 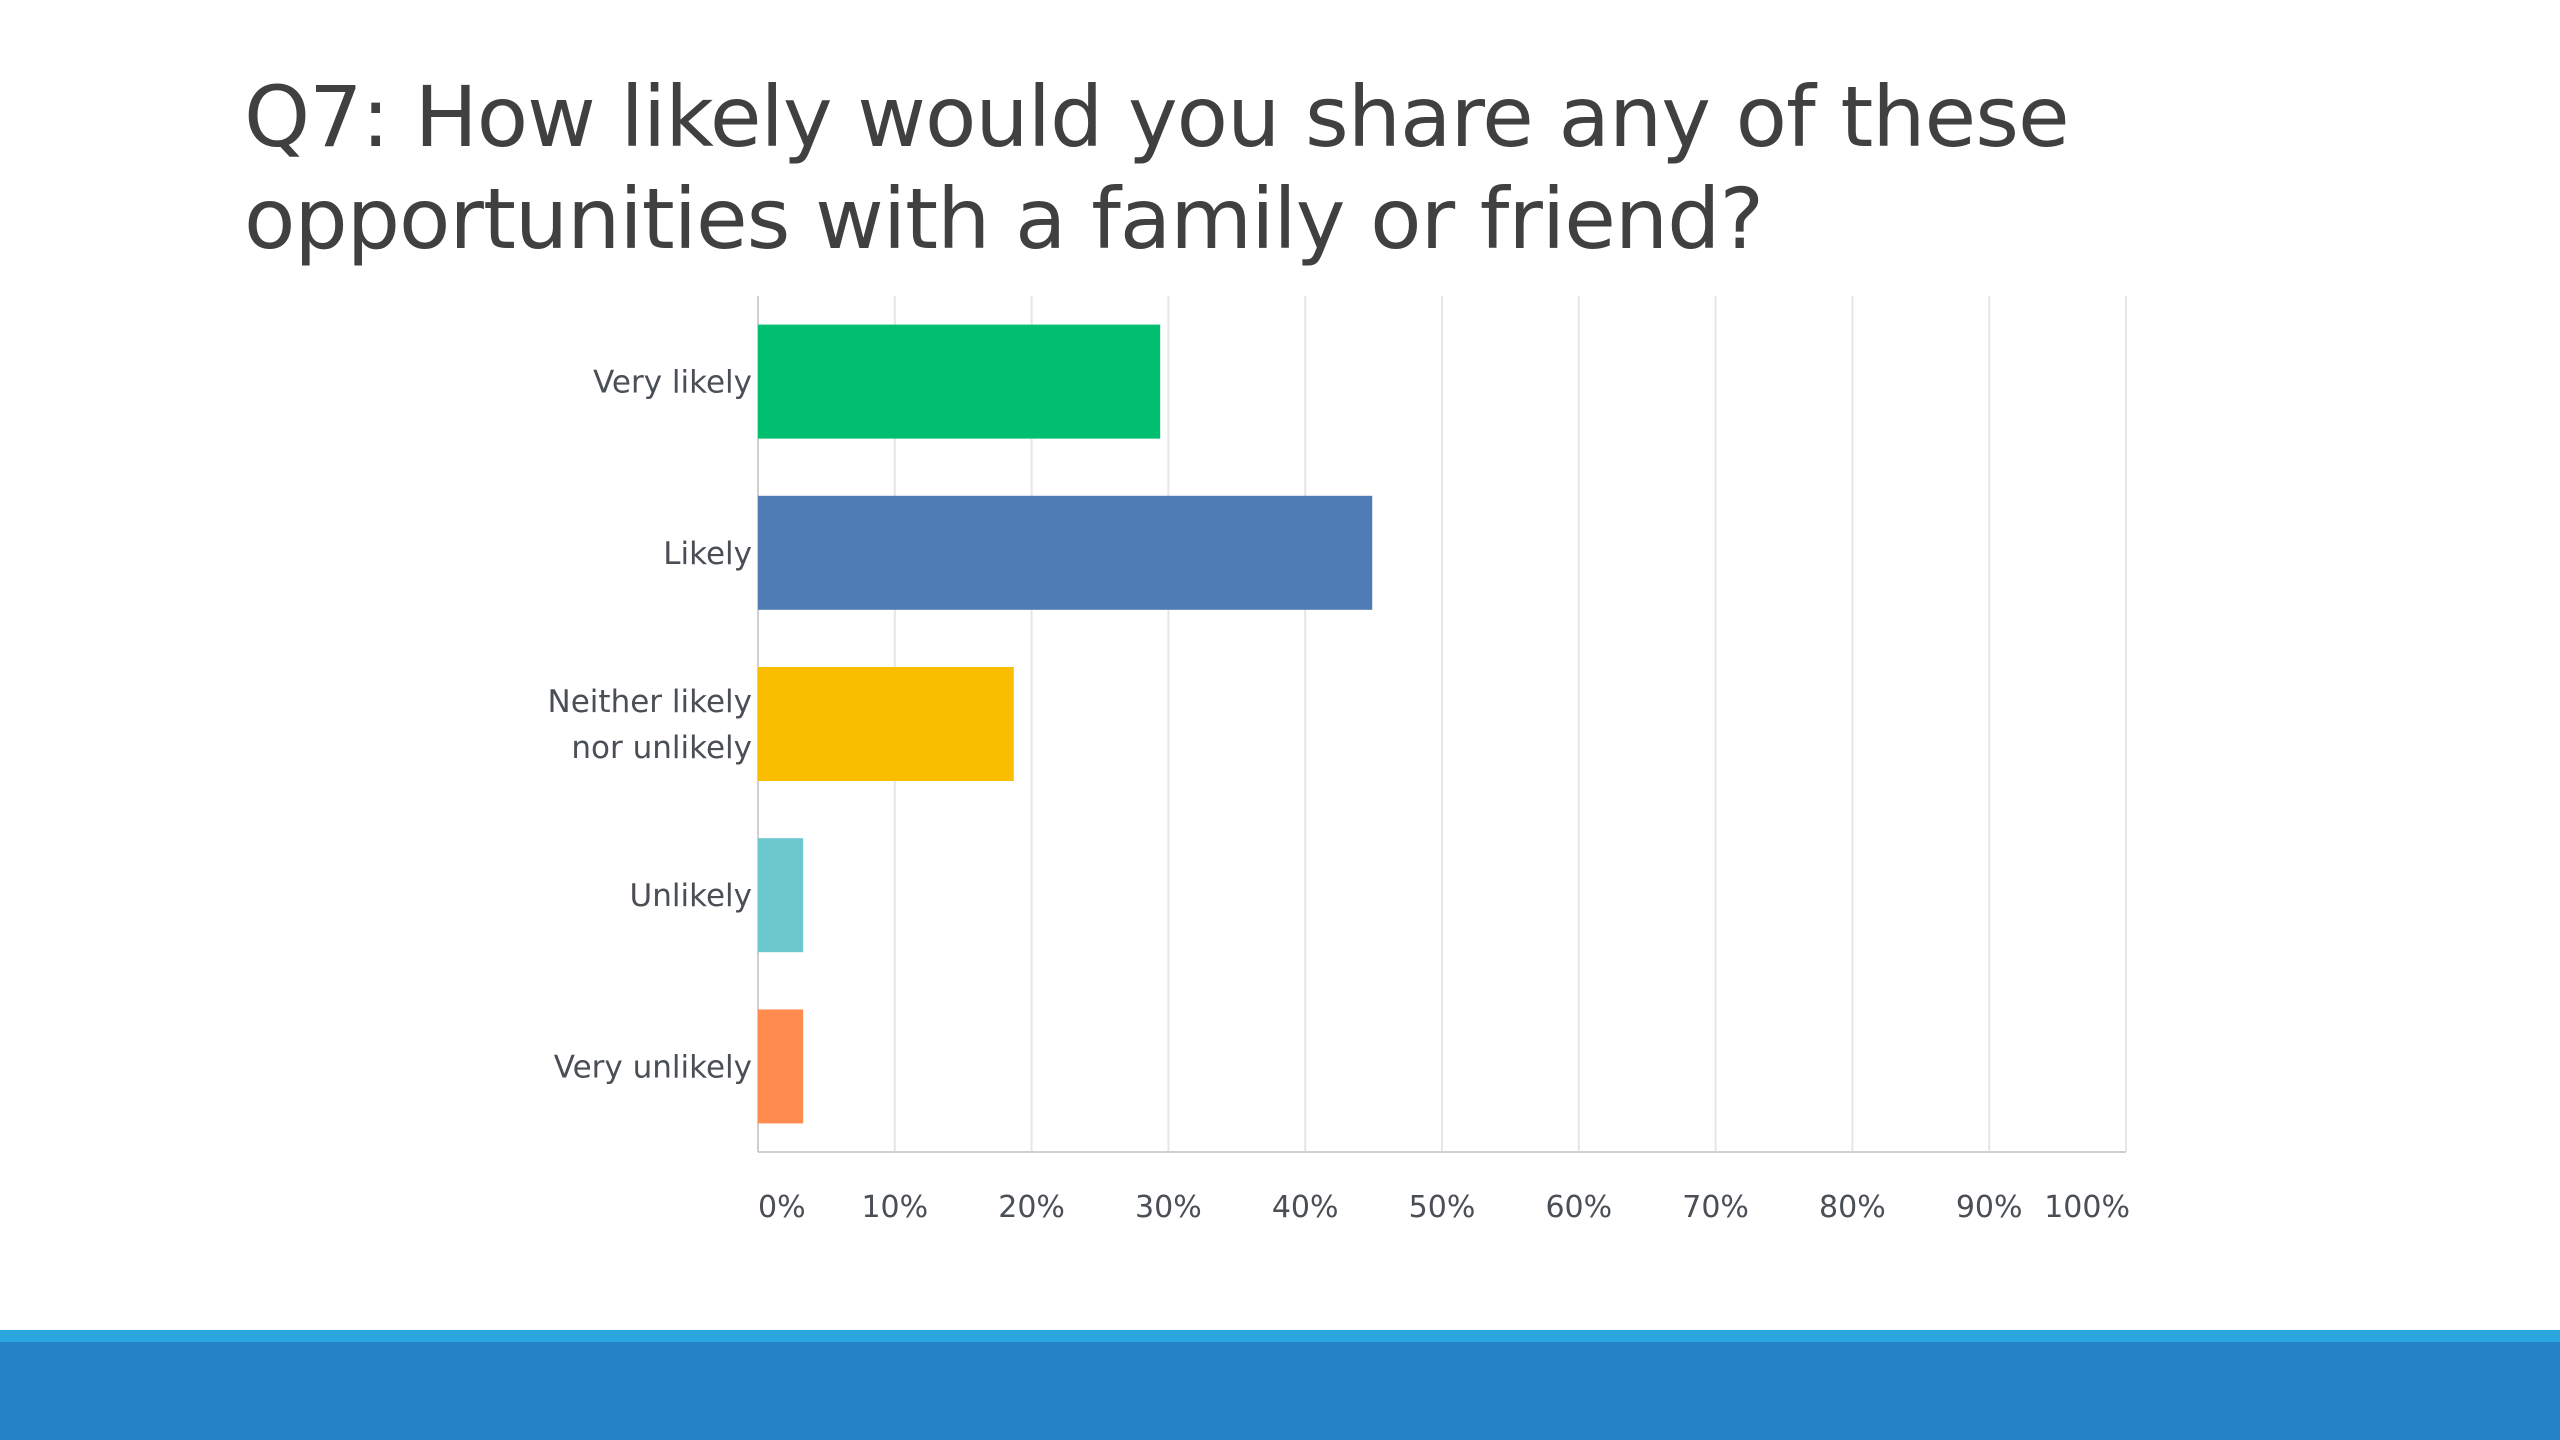 I want to click on footer-bar, so click(x=1280, y=1391).